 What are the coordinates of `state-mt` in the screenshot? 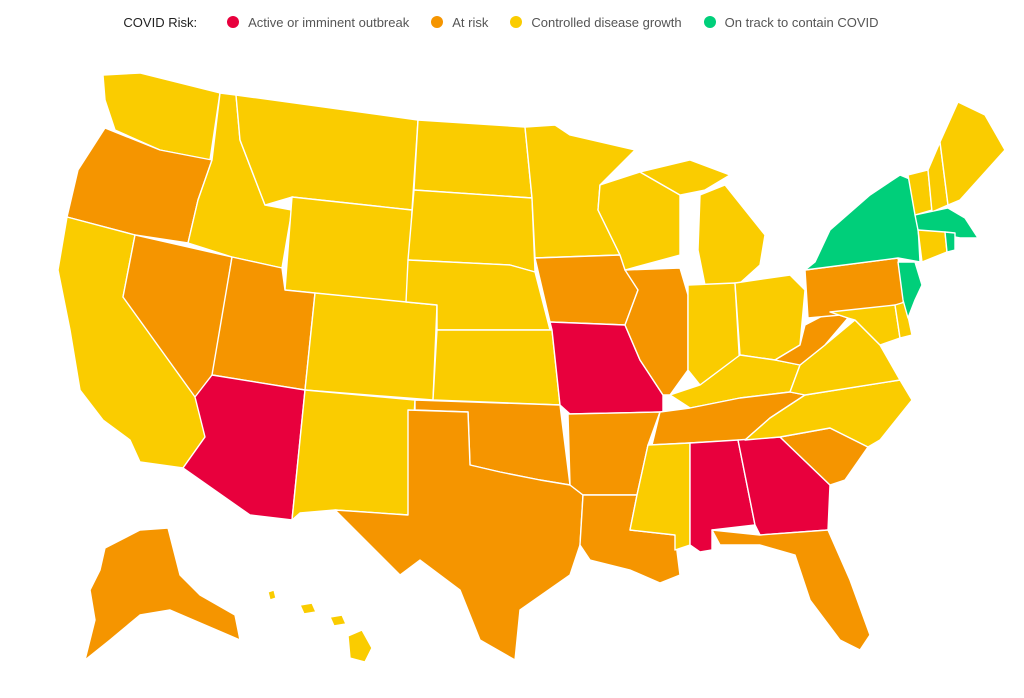 It's located at (327, 152).